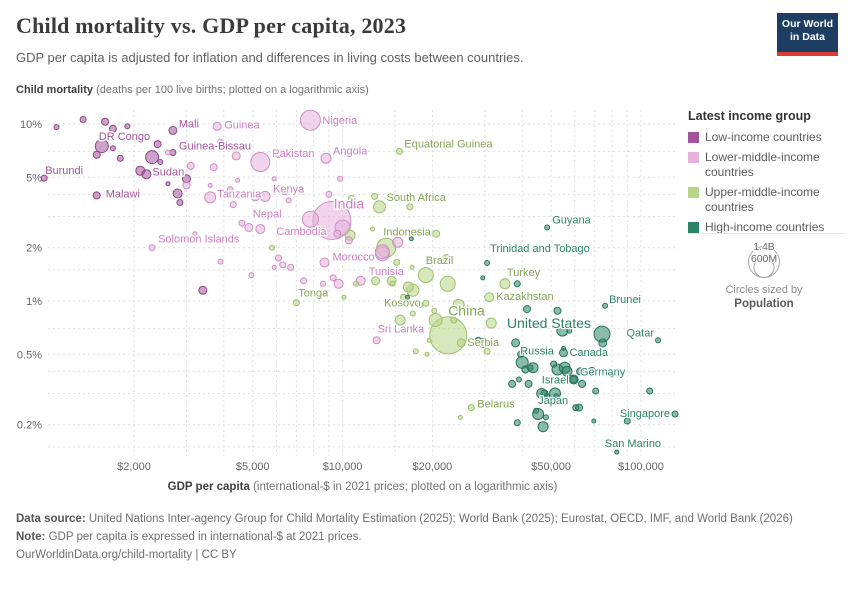 The image size is (850, 600). What do you see at coordinates (399, 151) in the screenshot?
I see `data-point-equatorial-guinea` at bounding box center [399, 151].